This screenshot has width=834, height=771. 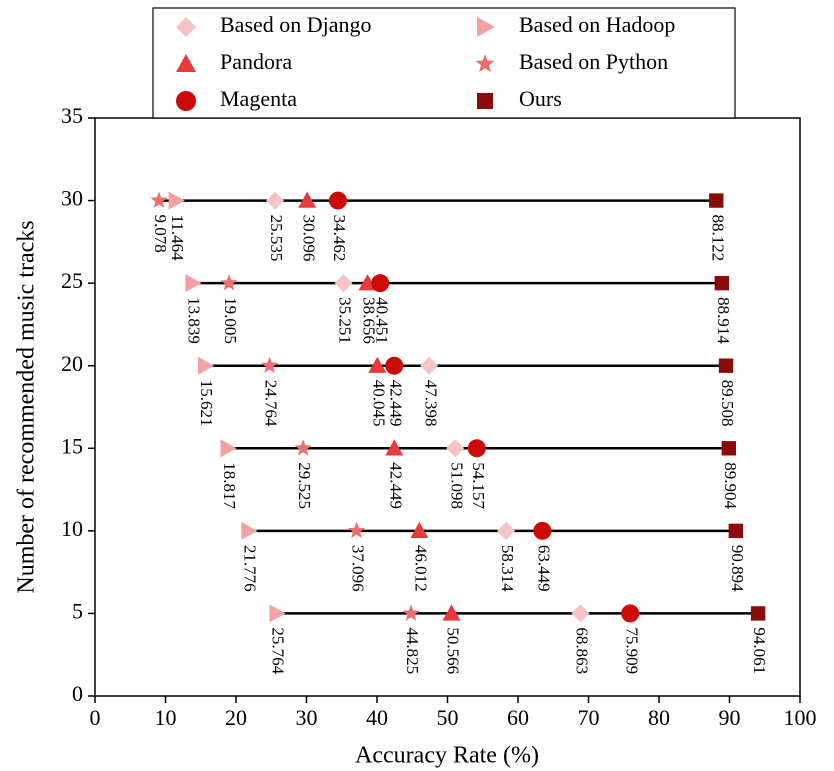 I want to click on x-tick-label: 90, so click(x=730, y=717).